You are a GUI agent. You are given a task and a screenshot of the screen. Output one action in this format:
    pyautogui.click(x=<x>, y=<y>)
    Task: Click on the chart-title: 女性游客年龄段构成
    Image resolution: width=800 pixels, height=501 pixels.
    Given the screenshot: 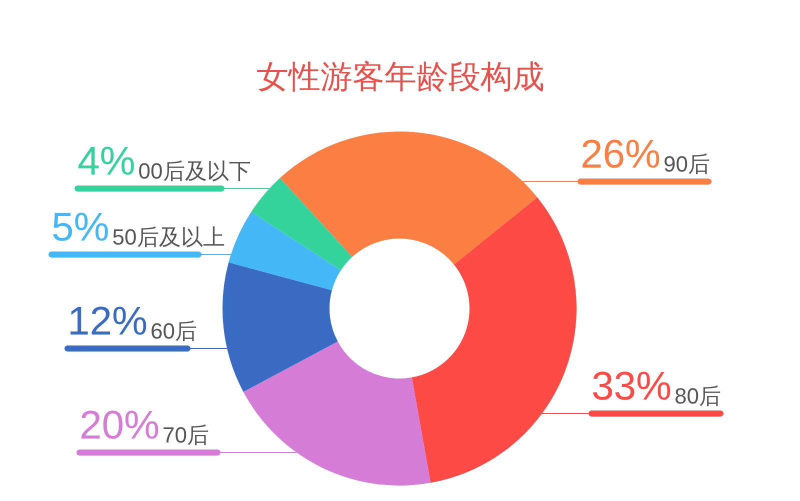 What is the action you would take?
    pyautogui.click(x=400, y=76)
    